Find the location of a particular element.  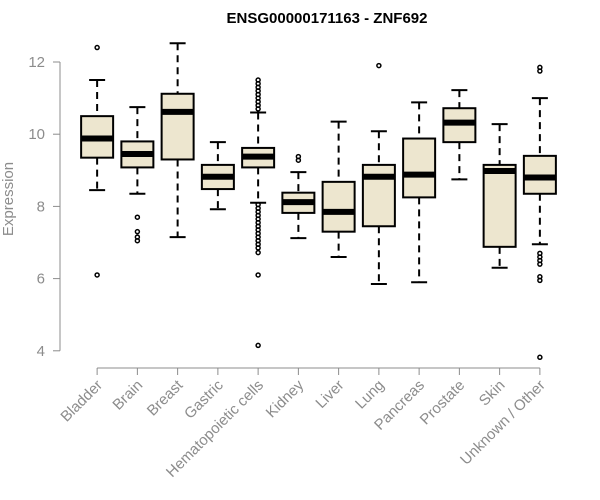

box-liver is located at coordinates (338, 189).